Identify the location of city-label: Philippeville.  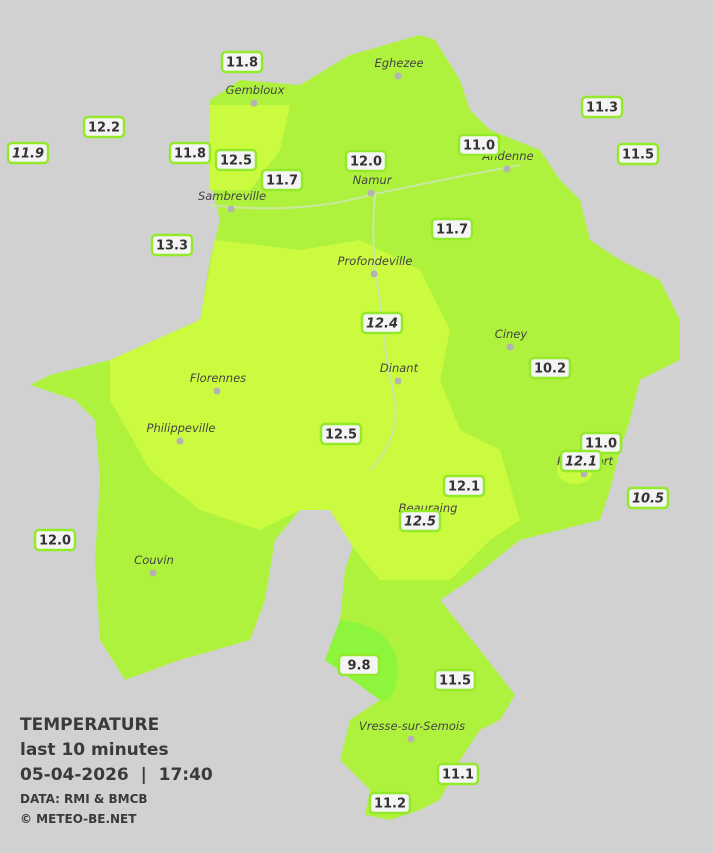
(181, 428).